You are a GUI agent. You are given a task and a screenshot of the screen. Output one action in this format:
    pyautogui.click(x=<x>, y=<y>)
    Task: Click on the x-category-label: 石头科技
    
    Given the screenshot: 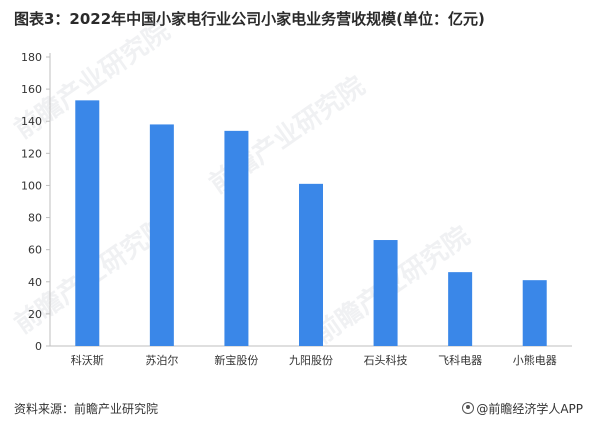 What is the action you would take?
    pyautogui.click(x=386, y=360)
    